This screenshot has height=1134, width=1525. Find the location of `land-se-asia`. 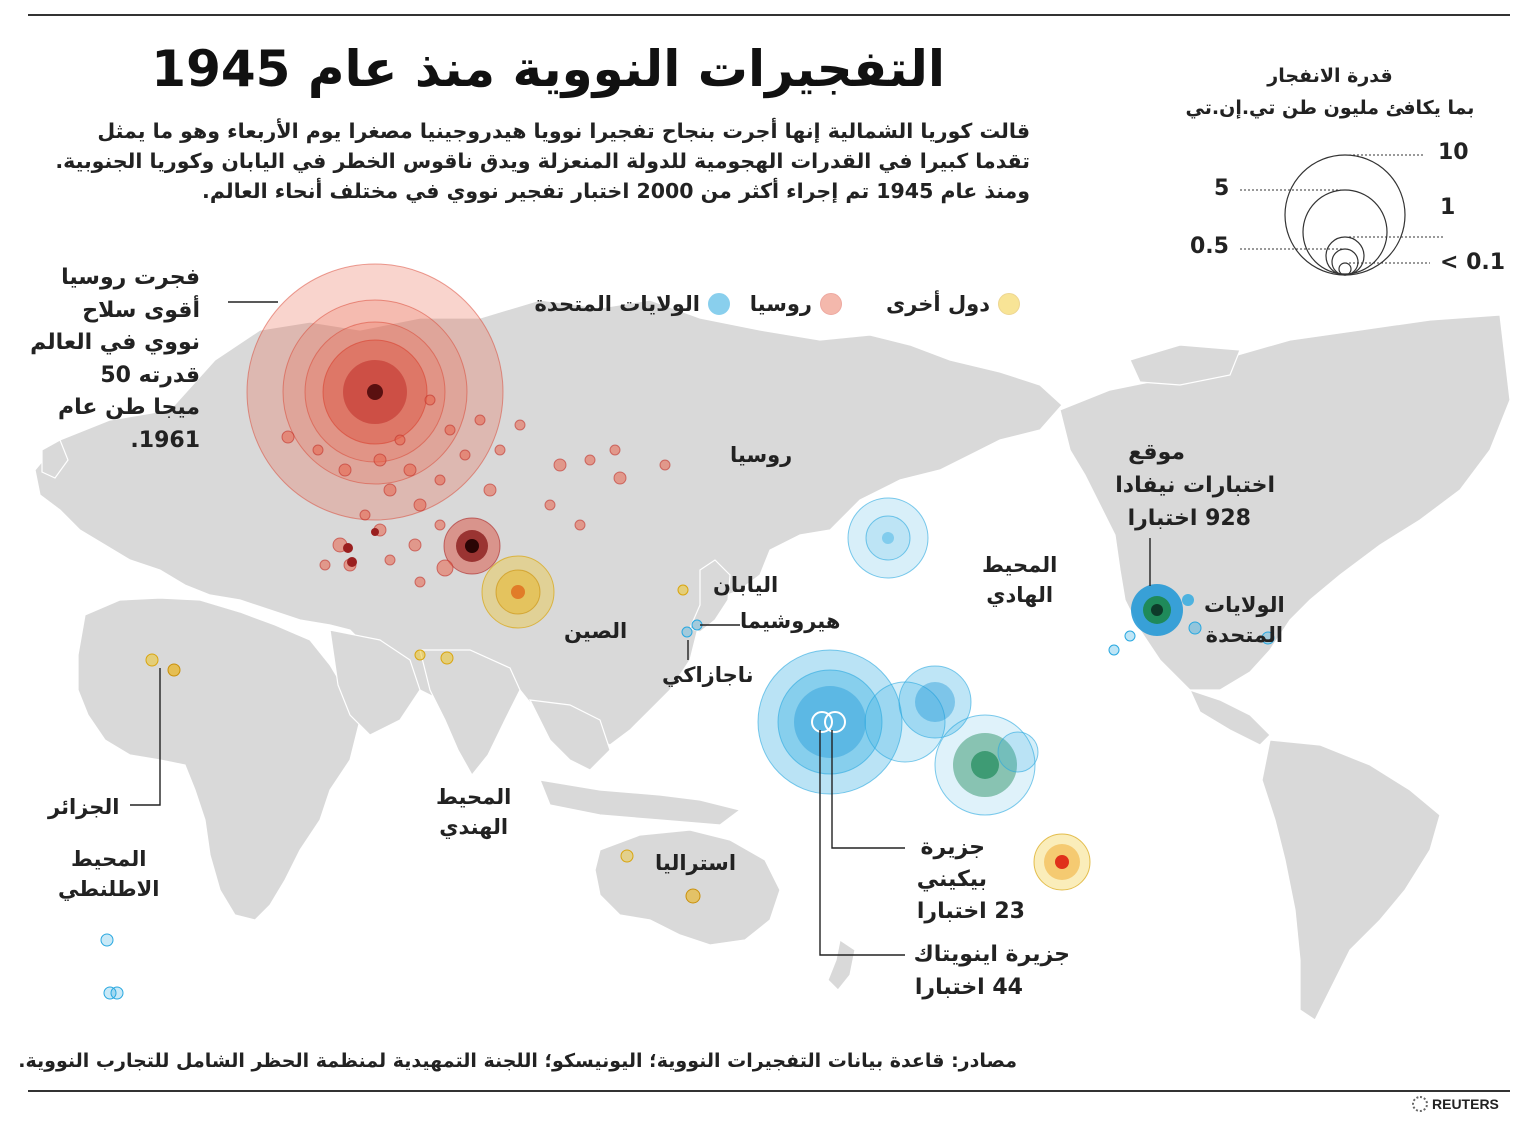

land-se-asia is located at coordinates (569, 735).